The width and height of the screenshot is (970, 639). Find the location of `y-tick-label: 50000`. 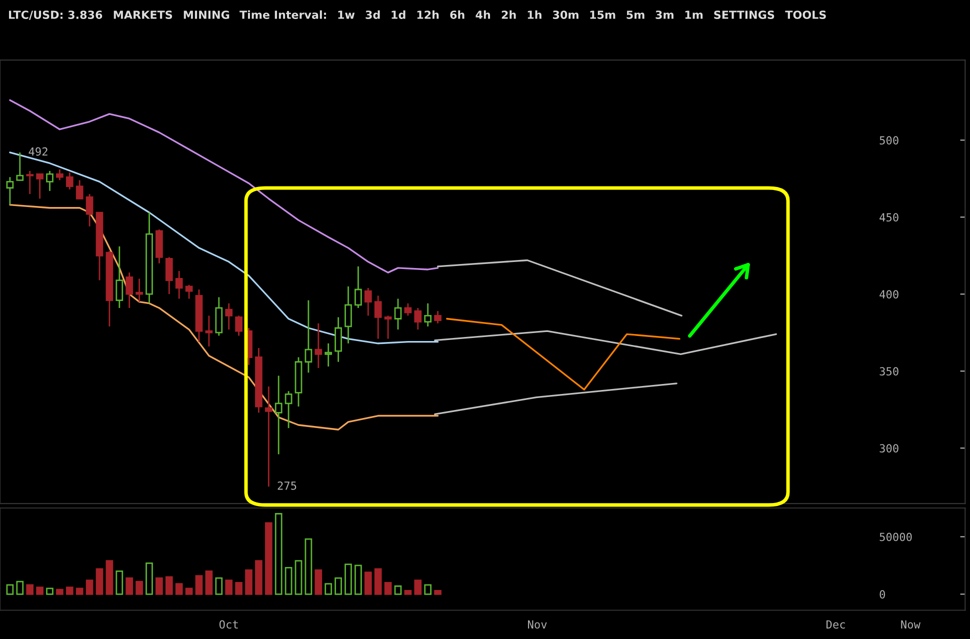

y-tick-label: 50000 is located at coordinates (896, 537).